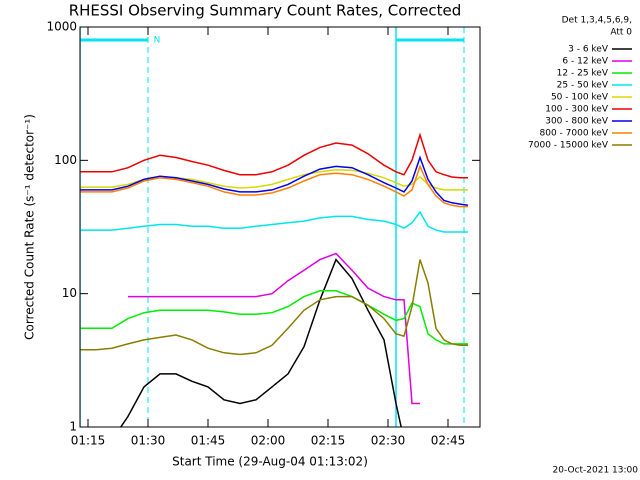 The image size is (640, 480). I want to click on interval-label: N, so click(157, 41).